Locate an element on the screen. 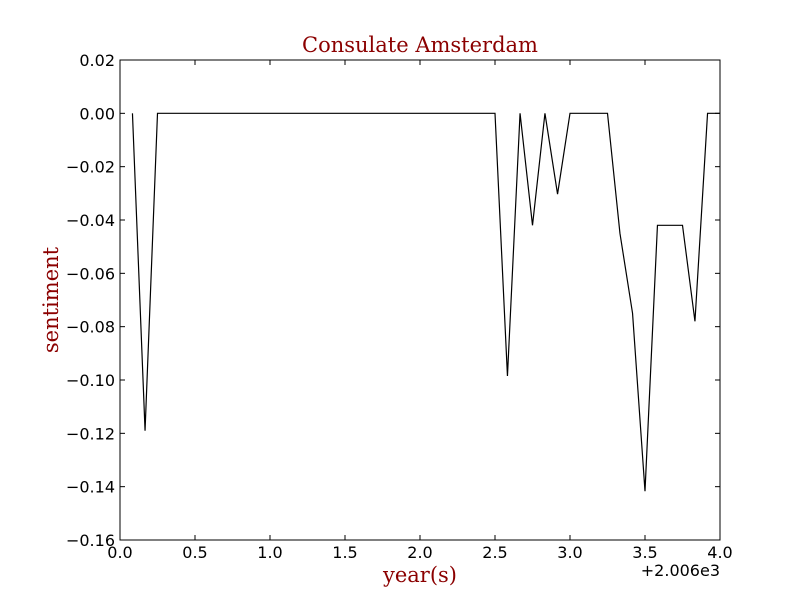  y-tick-label: −0.02 is located at coordinates (90, 167).